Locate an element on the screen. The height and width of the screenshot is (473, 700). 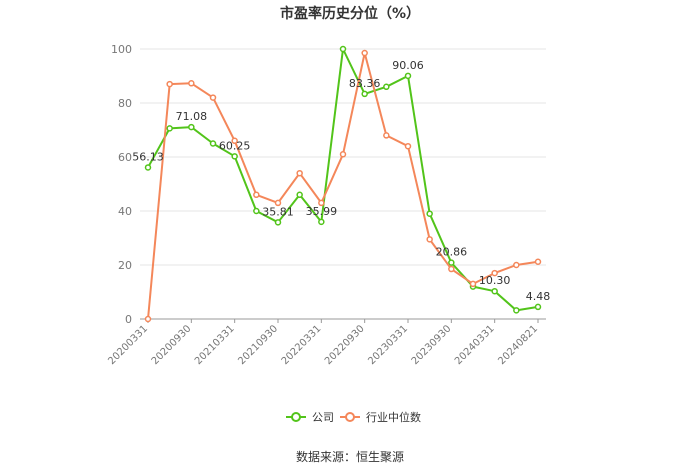
x-tick-label: 20230930 is located at coordinates (432, 345).